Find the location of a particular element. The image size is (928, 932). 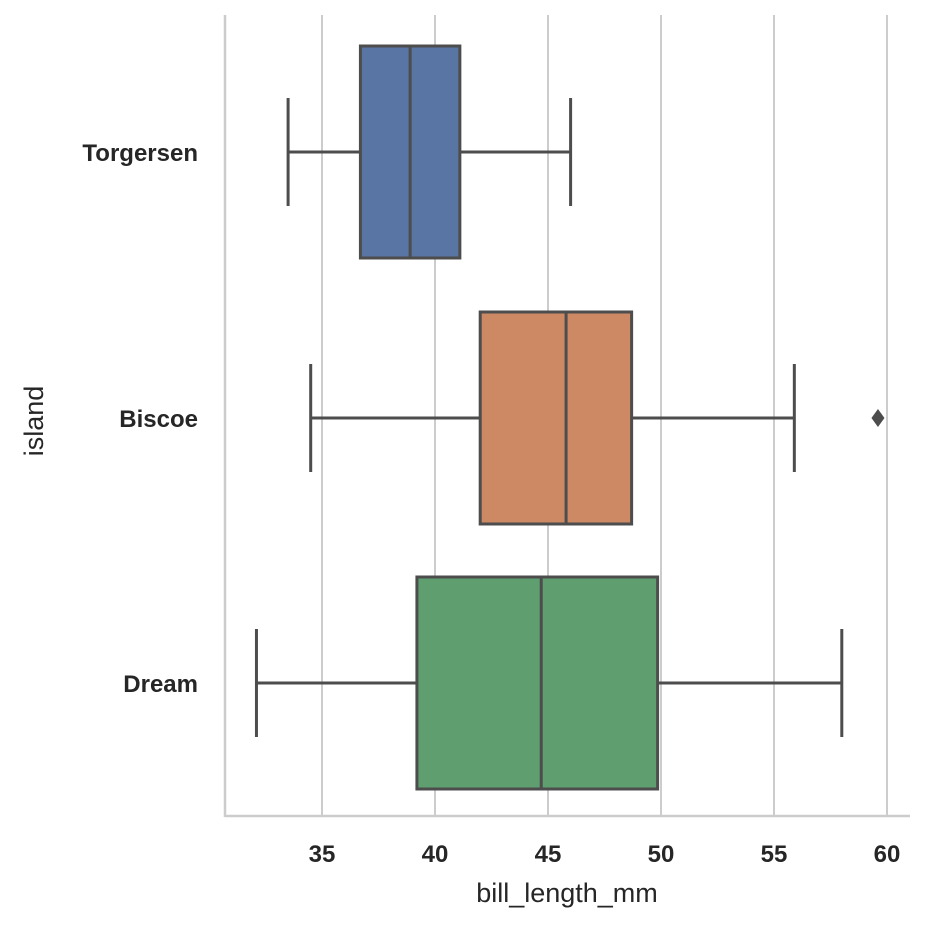

x-tick-label-60: 60 is located at coordinates (887, 854).